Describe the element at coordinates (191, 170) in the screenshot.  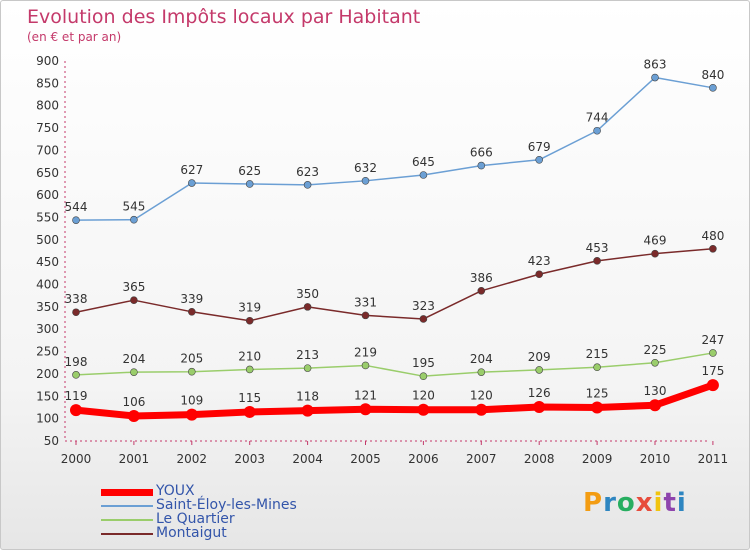
I see `data-label: 627` at that location.